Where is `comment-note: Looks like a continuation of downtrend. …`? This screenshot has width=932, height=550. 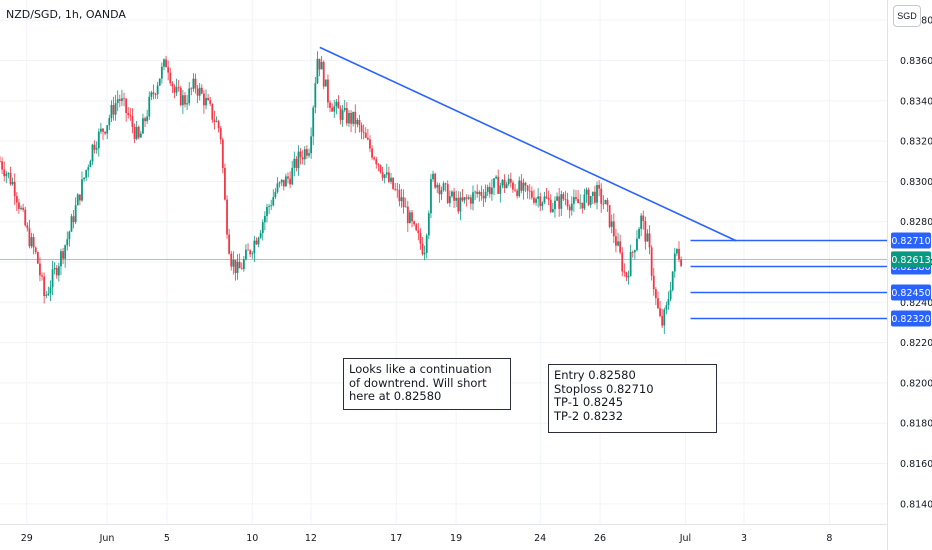
comment-note: Looks like a continuation of downtrend. … is located at coordinates (427, 384).